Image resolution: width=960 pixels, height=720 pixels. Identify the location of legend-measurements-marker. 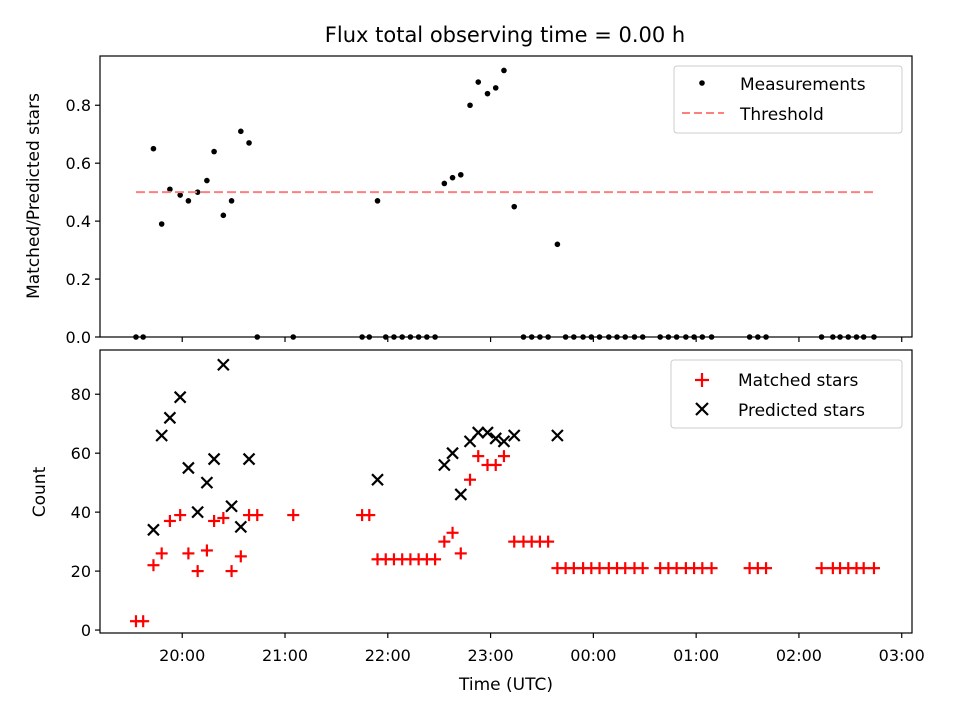
(702, 83).